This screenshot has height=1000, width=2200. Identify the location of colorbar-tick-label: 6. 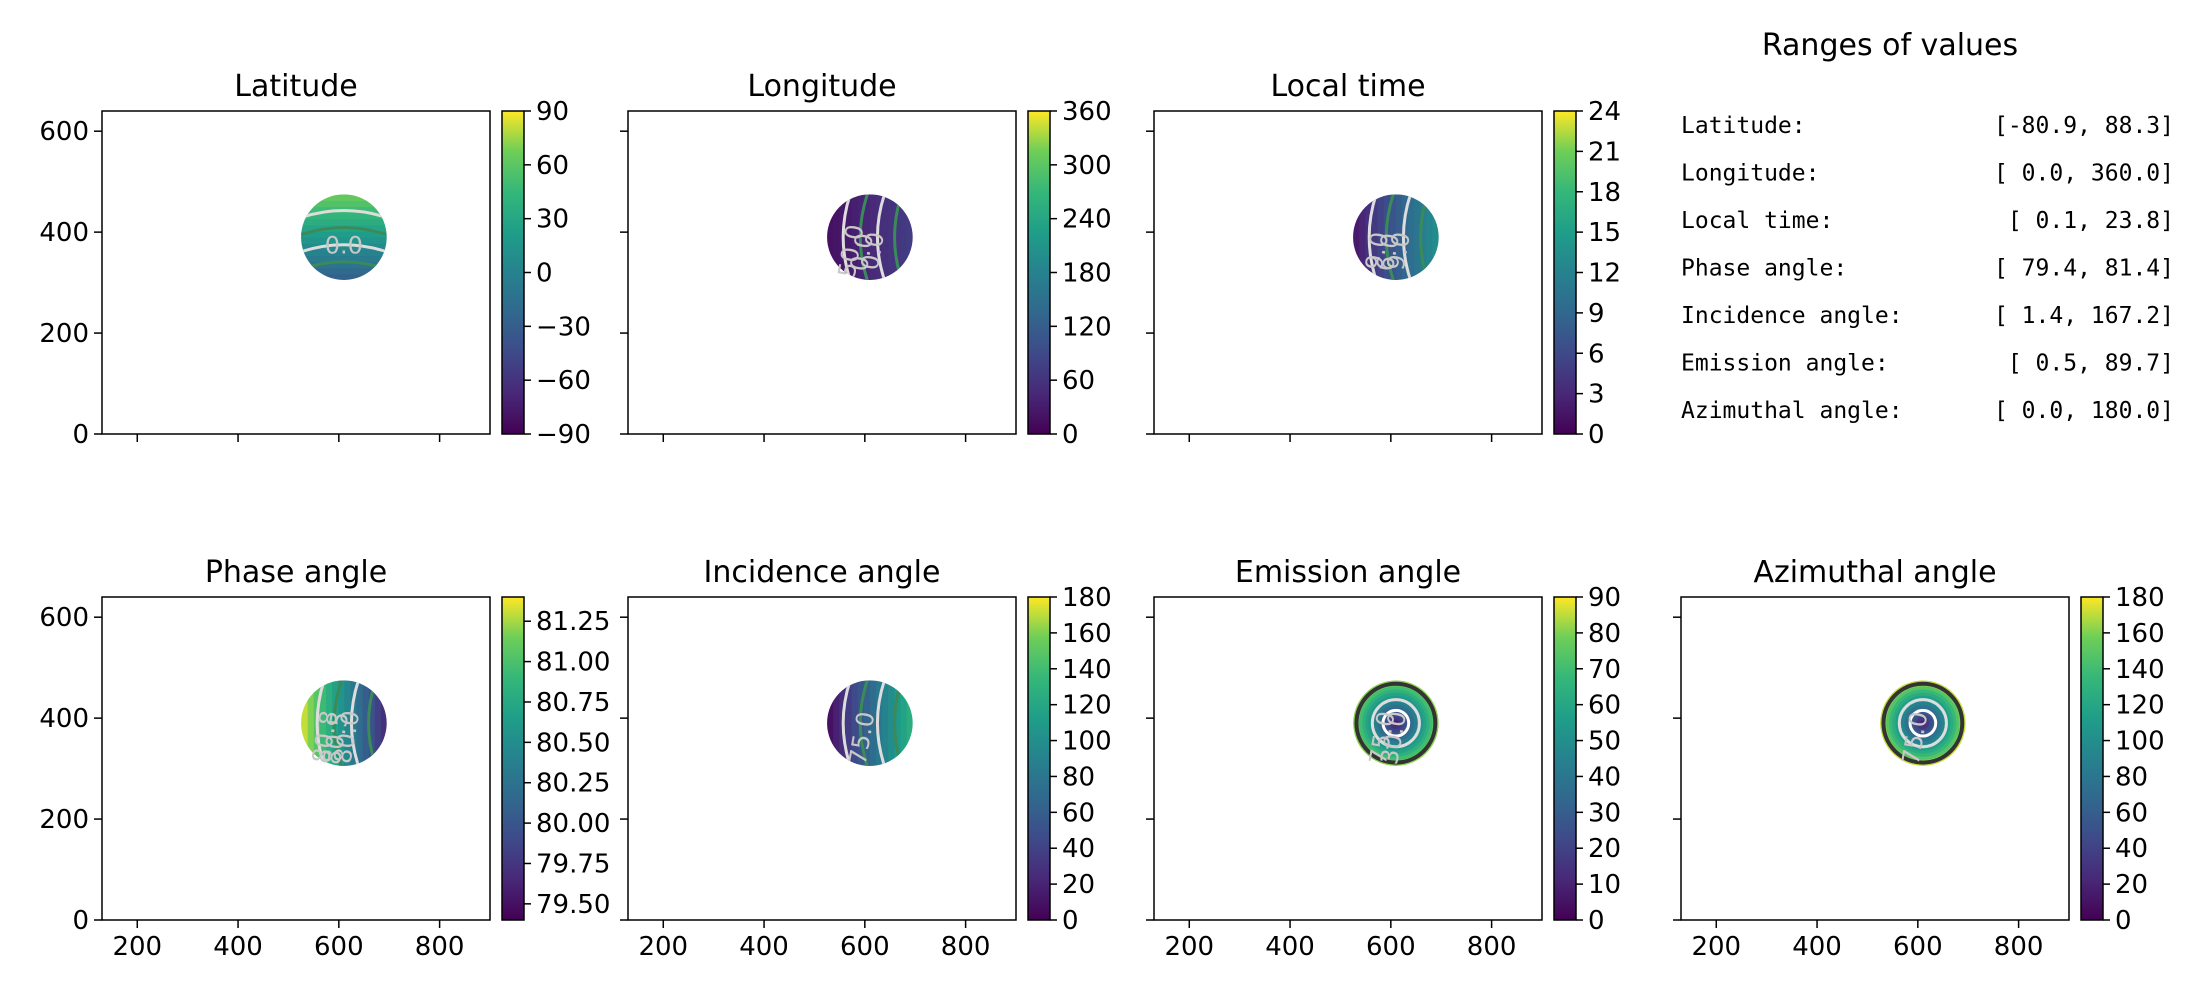
(1596, 354).